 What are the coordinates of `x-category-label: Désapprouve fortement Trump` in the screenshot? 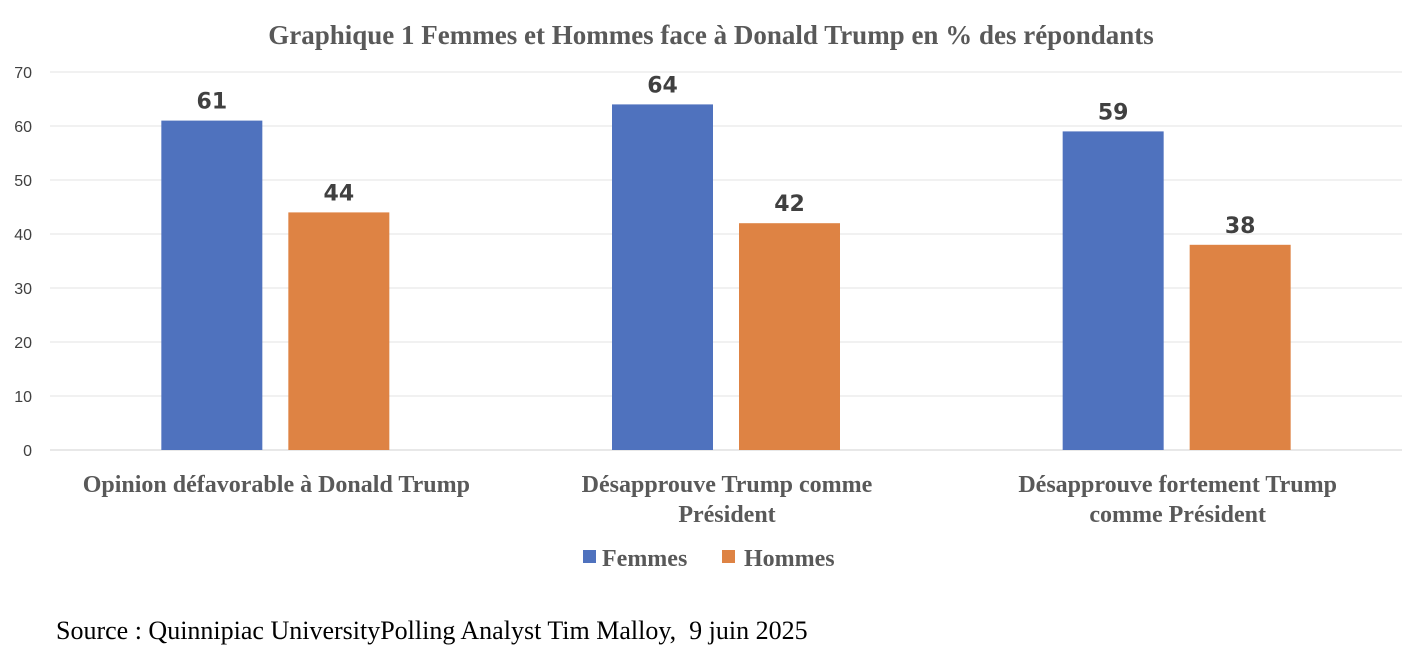 It's located at (1177, 485).